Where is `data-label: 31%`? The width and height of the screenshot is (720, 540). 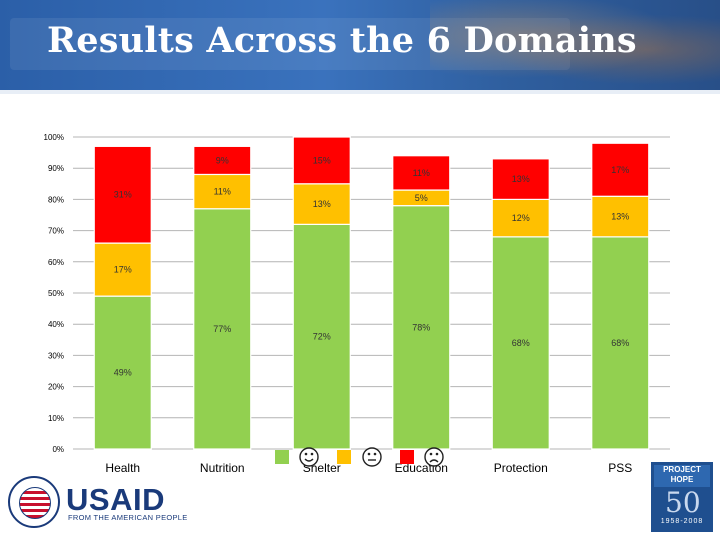 data-label: 31% is located at coordinates (123, 195).